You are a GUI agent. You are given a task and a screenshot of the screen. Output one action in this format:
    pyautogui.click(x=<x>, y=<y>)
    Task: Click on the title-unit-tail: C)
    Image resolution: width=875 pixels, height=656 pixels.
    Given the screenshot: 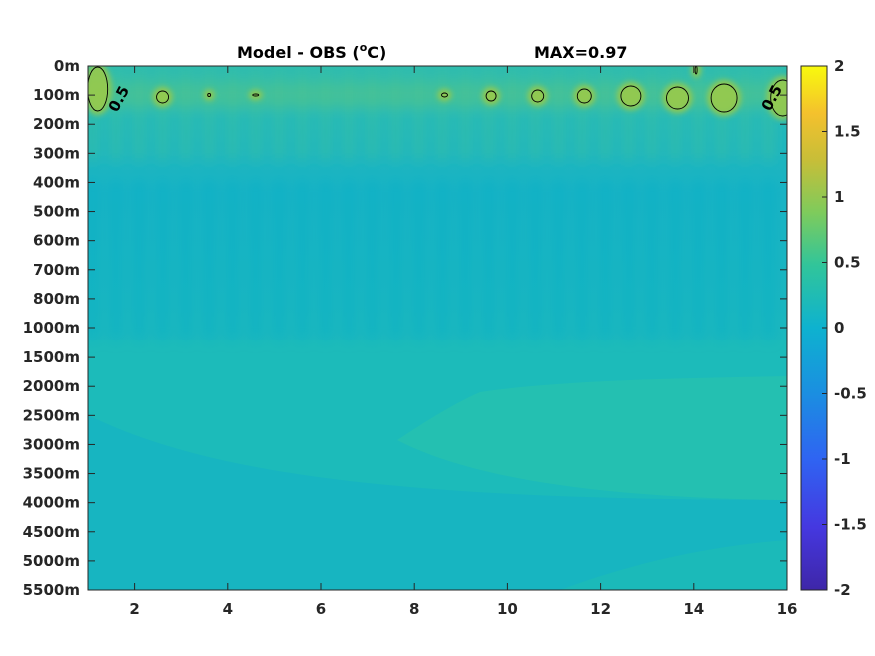 What is the action you would take?
    pyautogui.click(x=376, y=52)
    